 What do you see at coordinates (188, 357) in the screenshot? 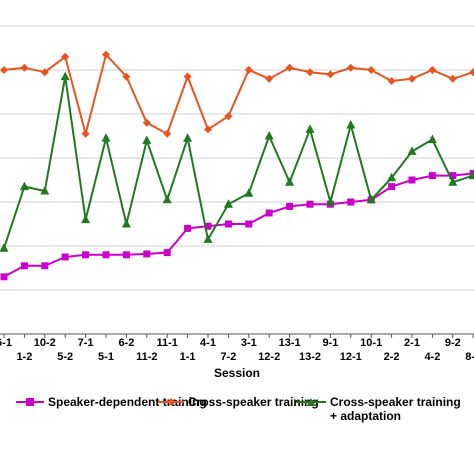
I see `x-tick-label: 1-1` at bounding box center [188, 357].